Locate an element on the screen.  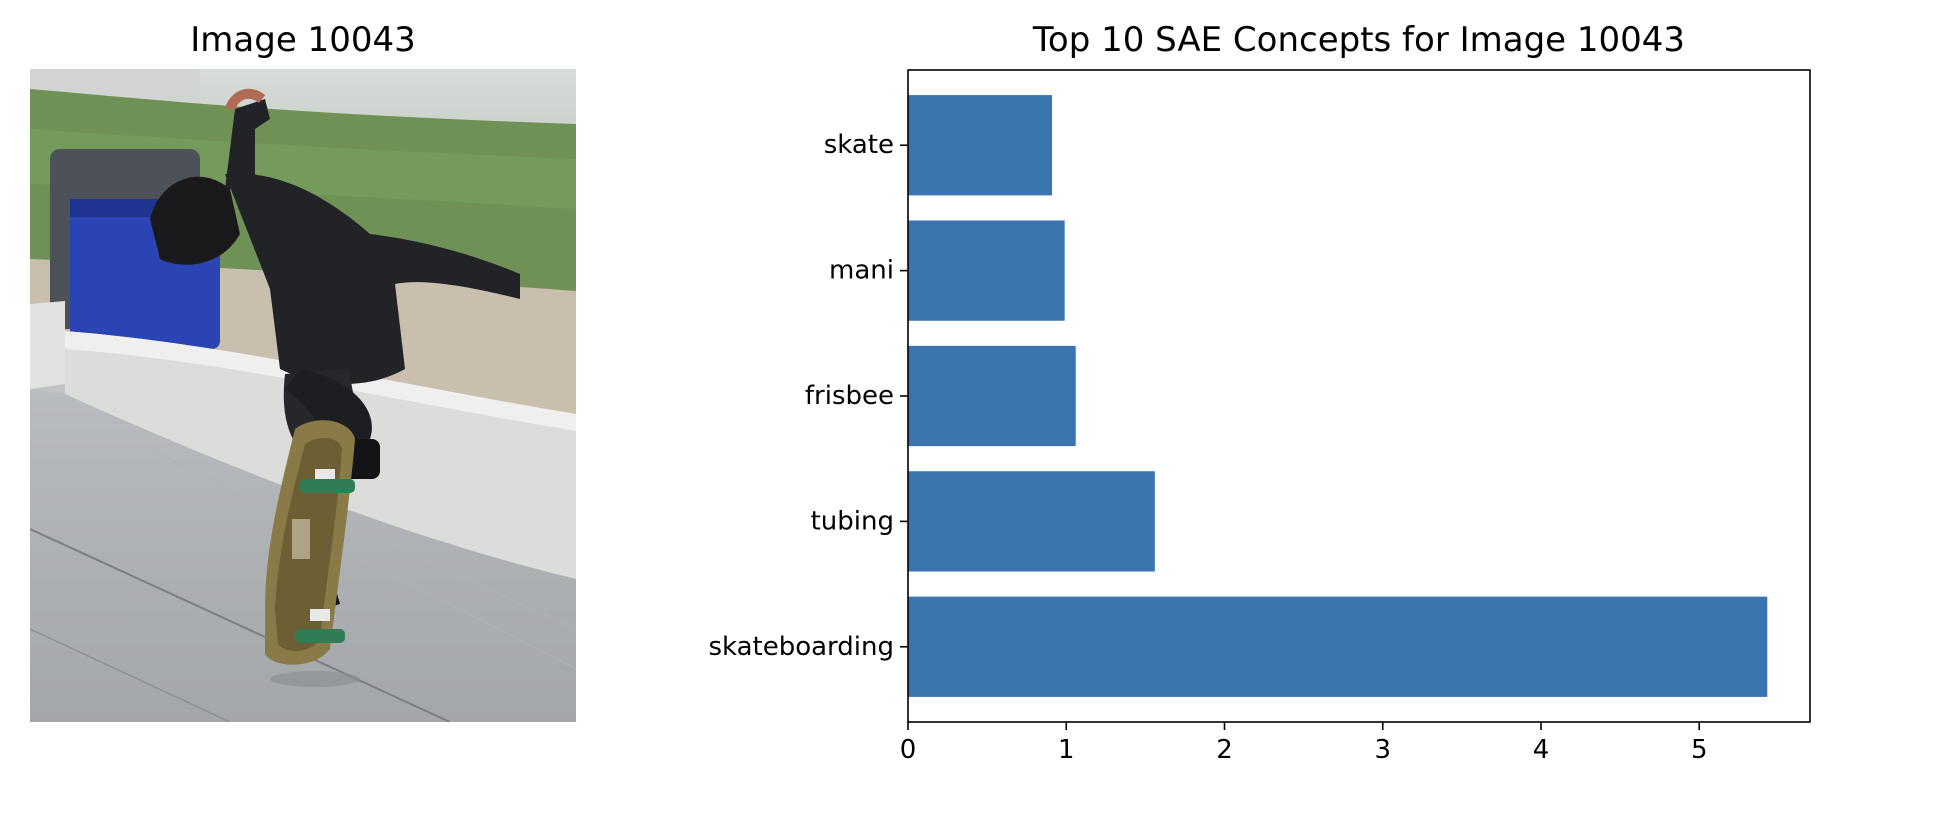
chart-title: Top 10 SAE Concepts for Image 10043 is located at coordinates (1359, 40).